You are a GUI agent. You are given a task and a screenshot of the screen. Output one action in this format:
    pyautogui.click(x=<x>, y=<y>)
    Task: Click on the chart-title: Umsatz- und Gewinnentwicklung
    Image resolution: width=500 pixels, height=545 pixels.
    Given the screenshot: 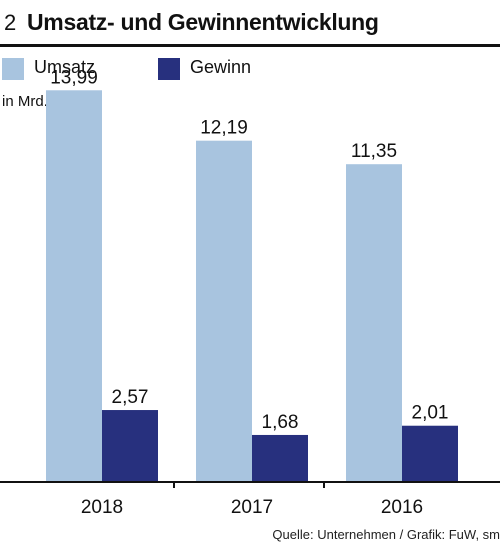 What is the action you would take?
    pyautogui.click(x=203, y=22)
    